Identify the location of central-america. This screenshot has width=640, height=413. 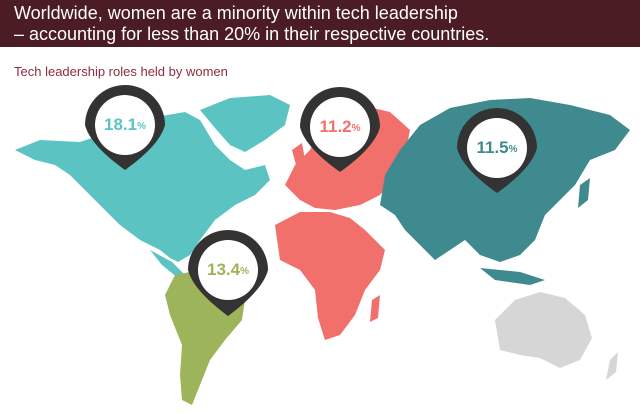
(167, 264).